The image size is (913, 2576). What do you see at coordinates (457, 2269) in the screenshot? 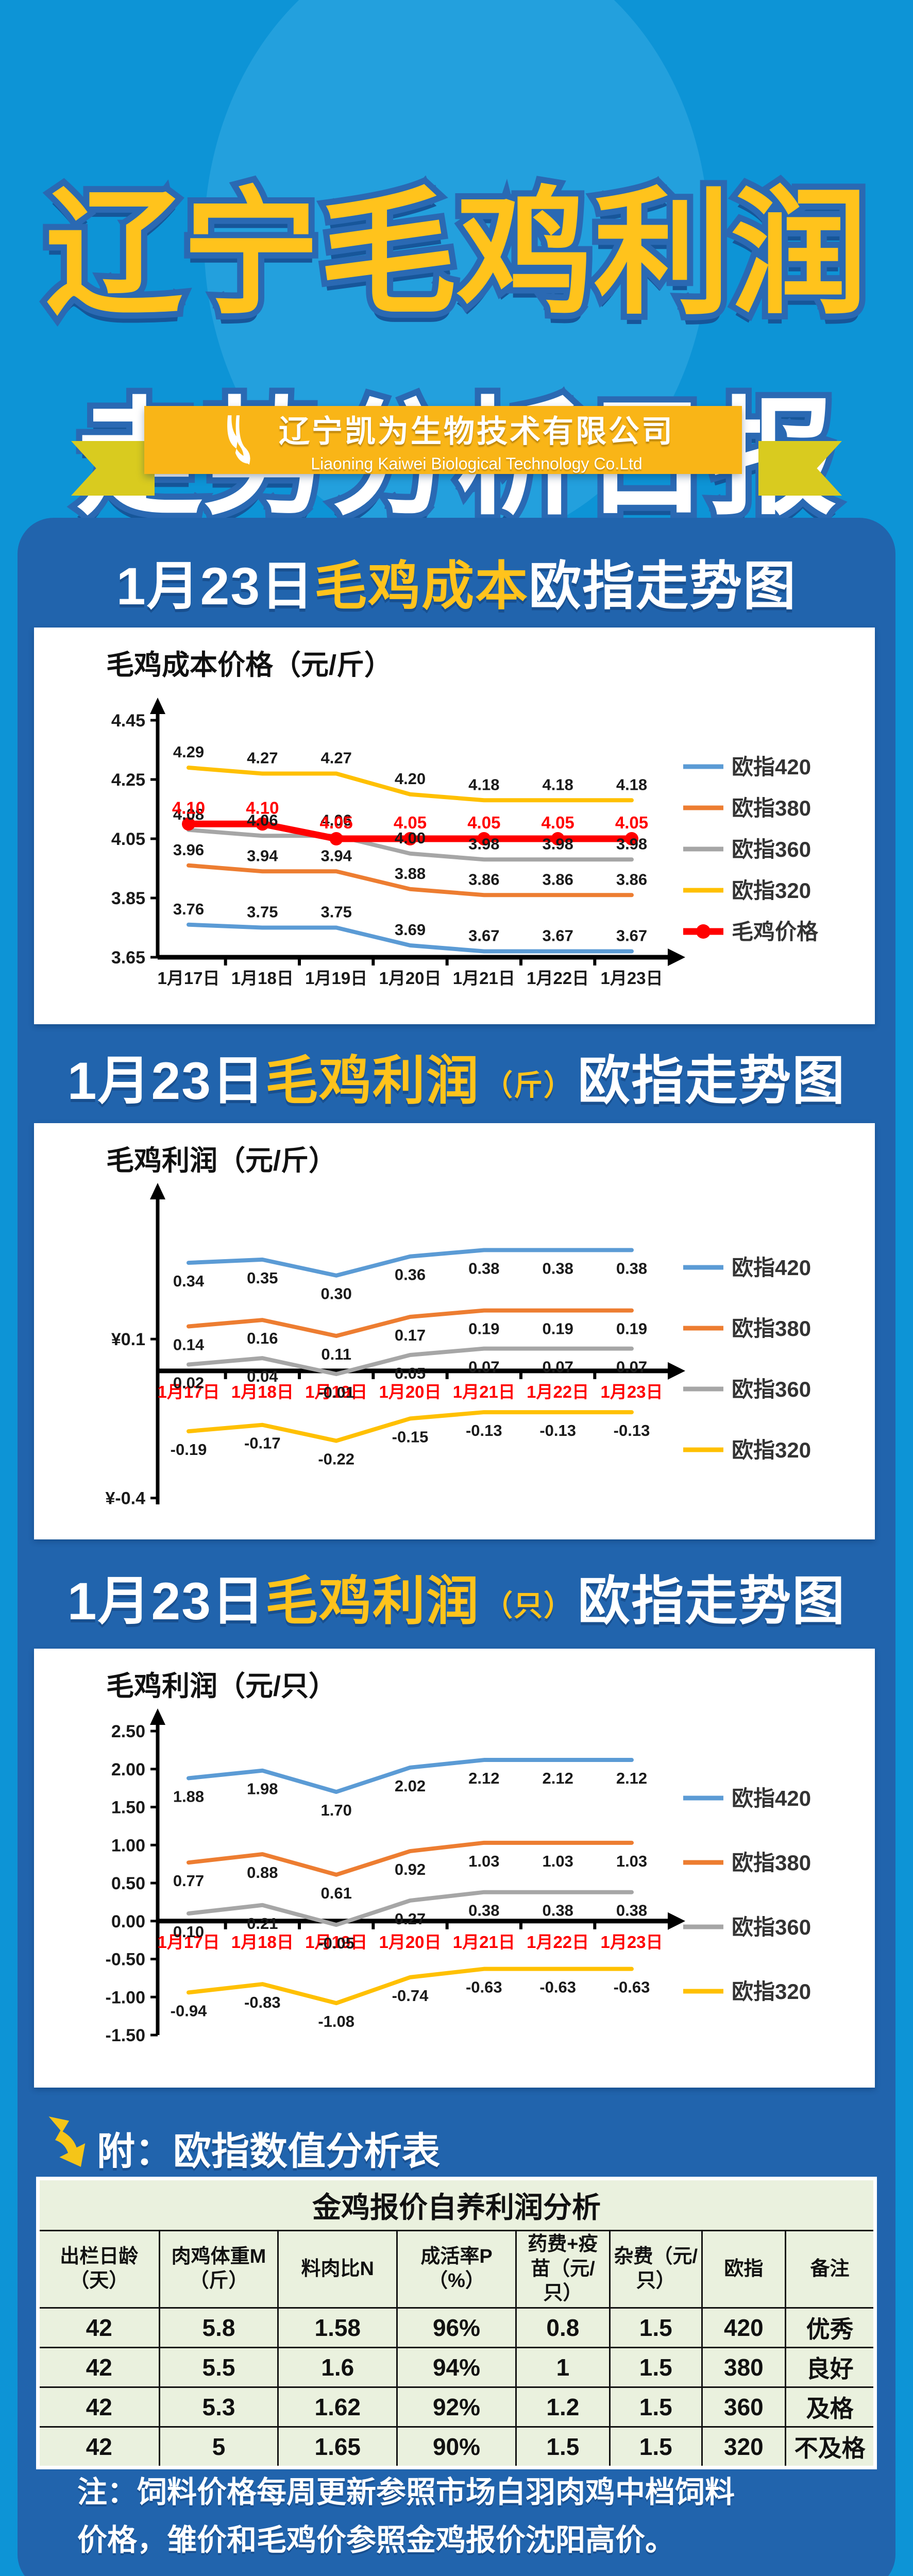
I see `table-header-cell: 成活率P（%）` at bounding box center [457, 2269].